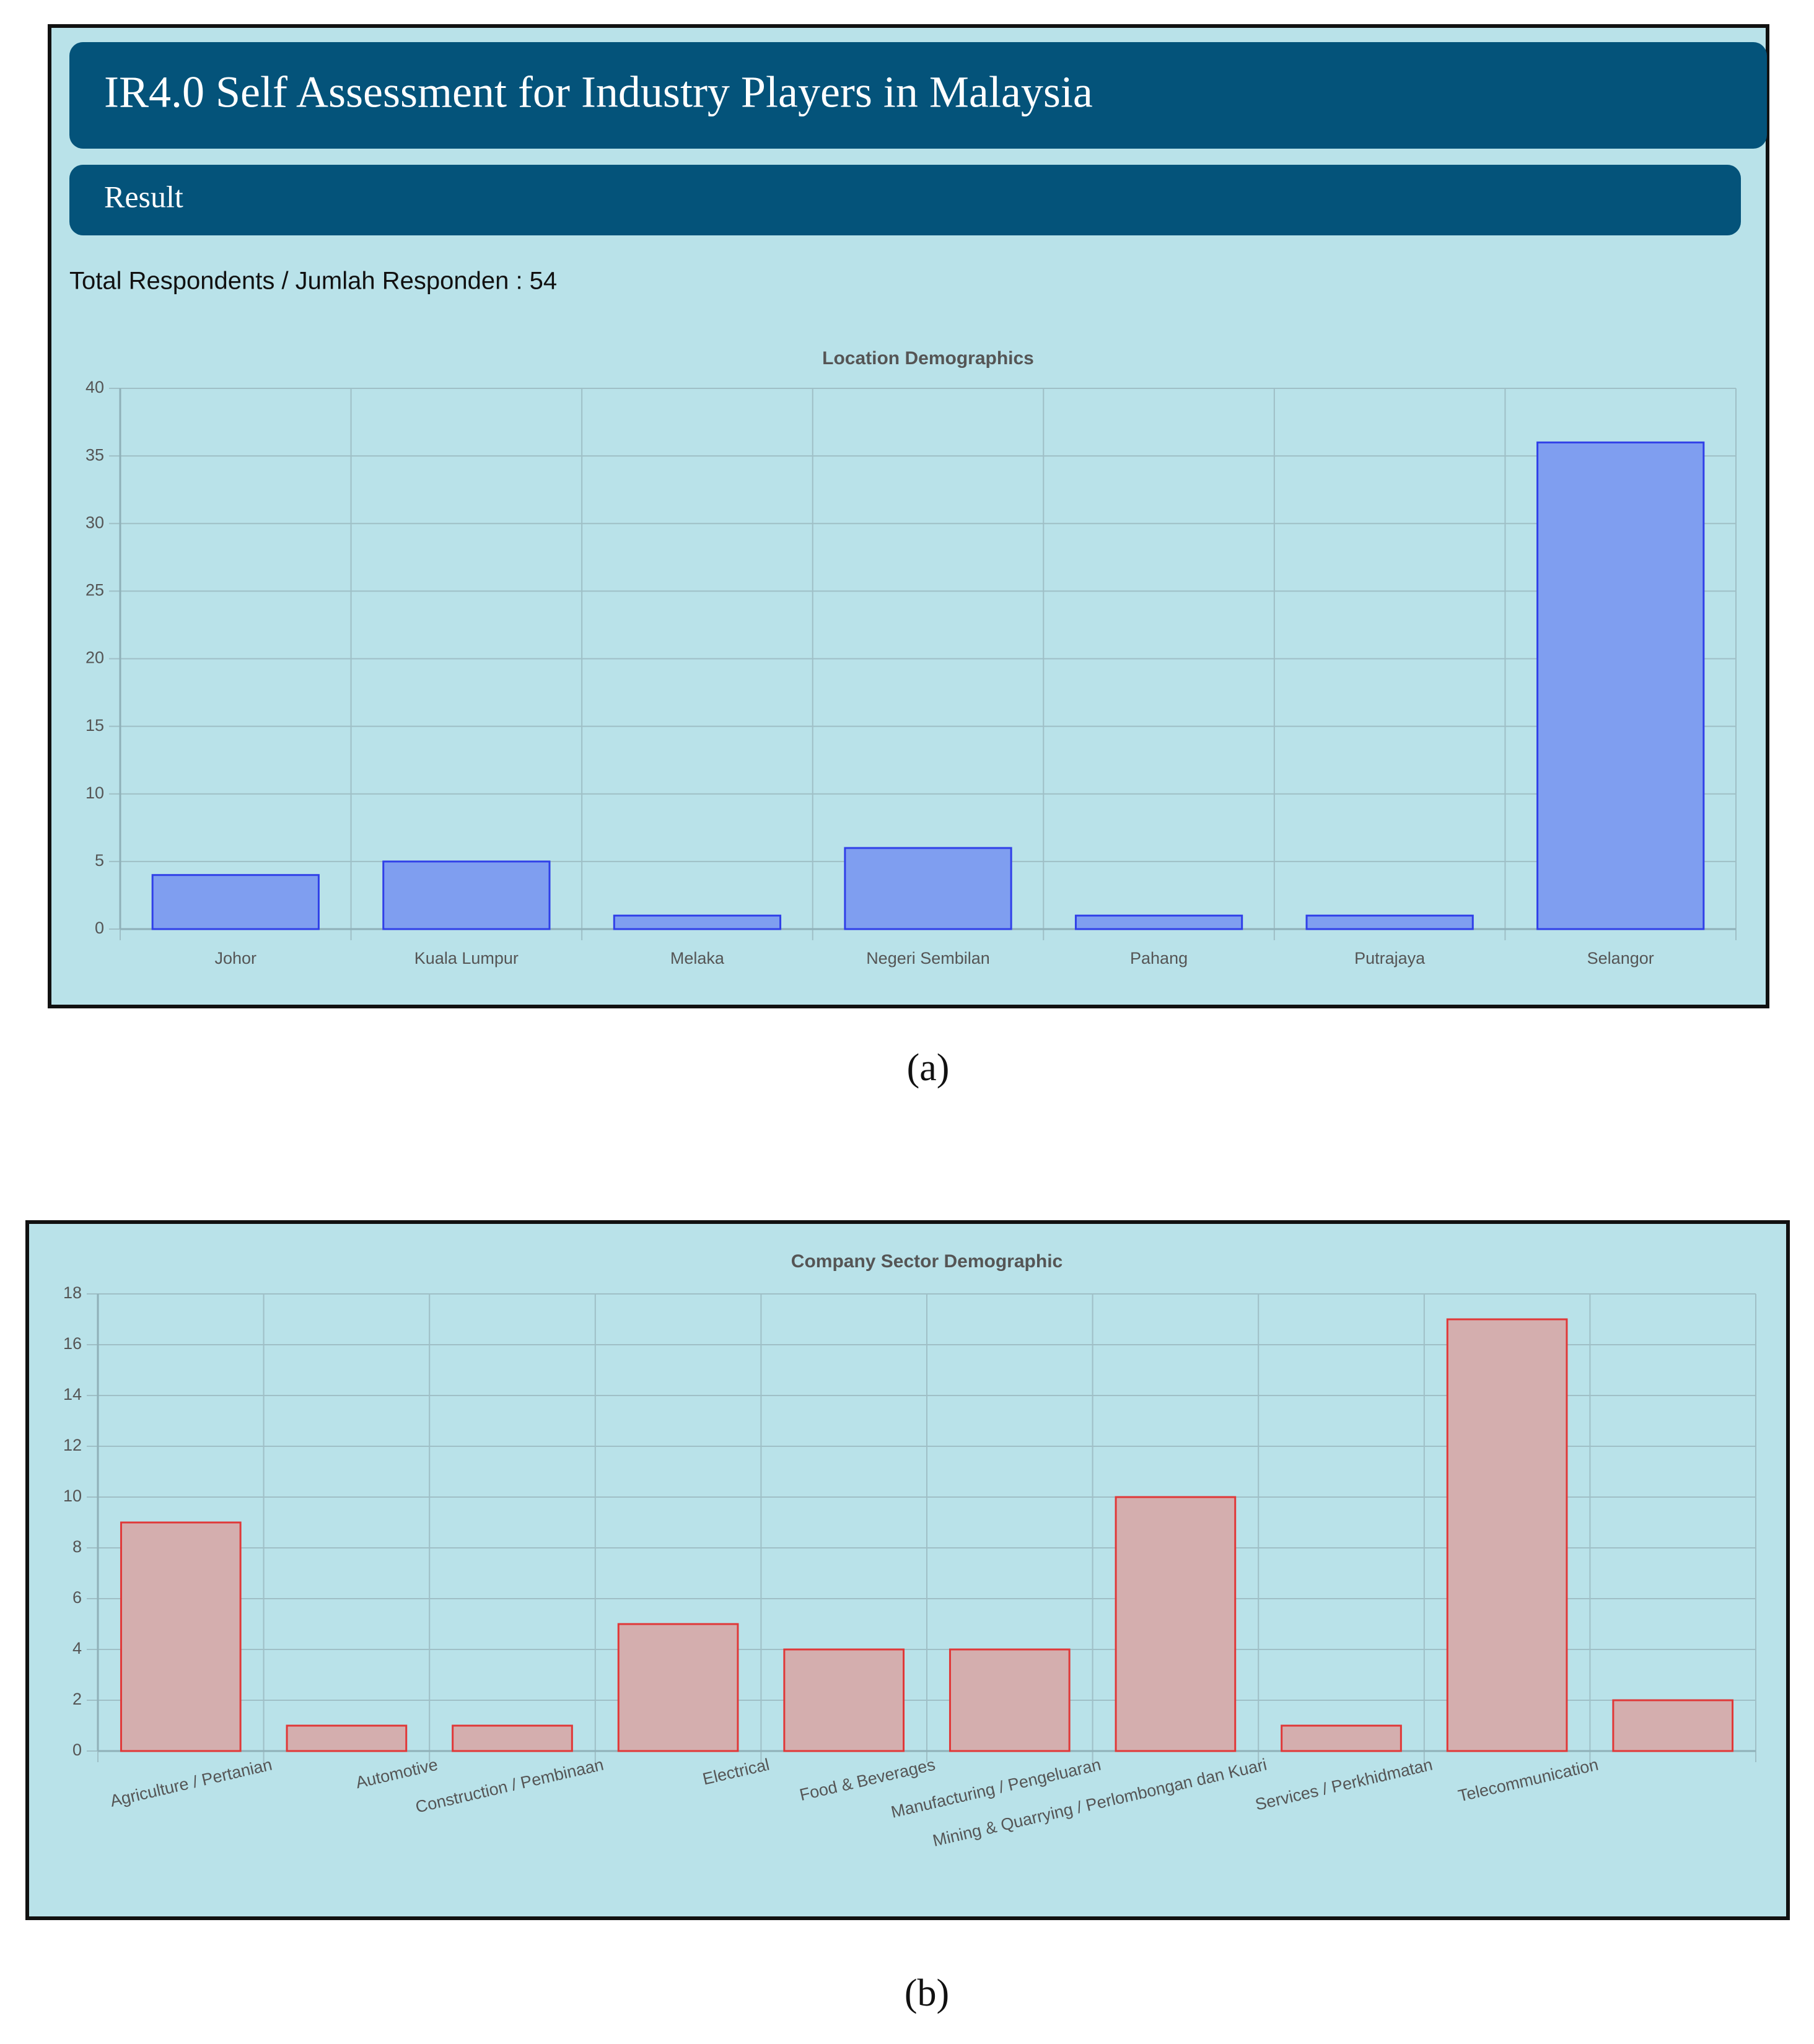 This screenshot has height=2044, width=1814. What do you see at coordinates (928, 958) in the screenshot?
I see `x-tick-label: Negeri Sembilan` at bounding box center [928, 958].